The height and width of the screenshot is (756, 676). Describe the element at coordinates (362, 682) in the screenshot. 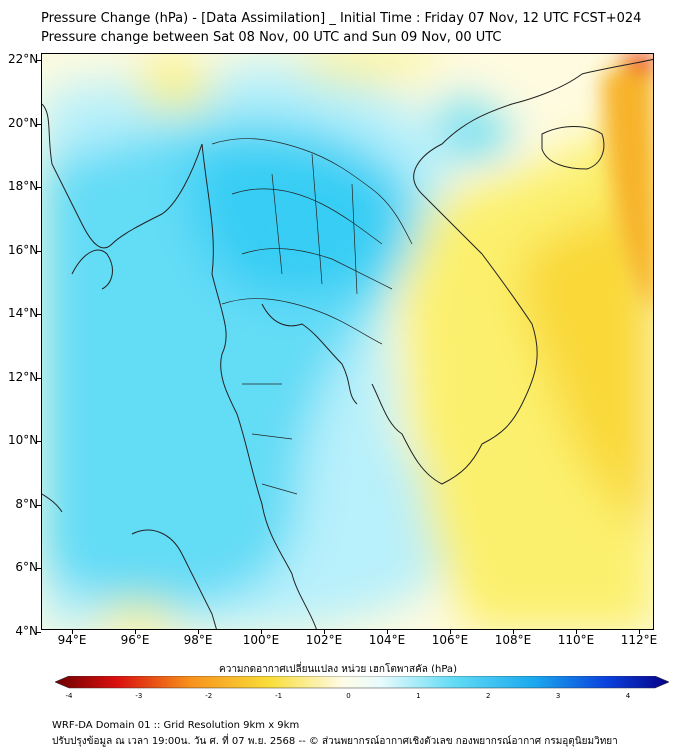

I see `colorbar` at that location.